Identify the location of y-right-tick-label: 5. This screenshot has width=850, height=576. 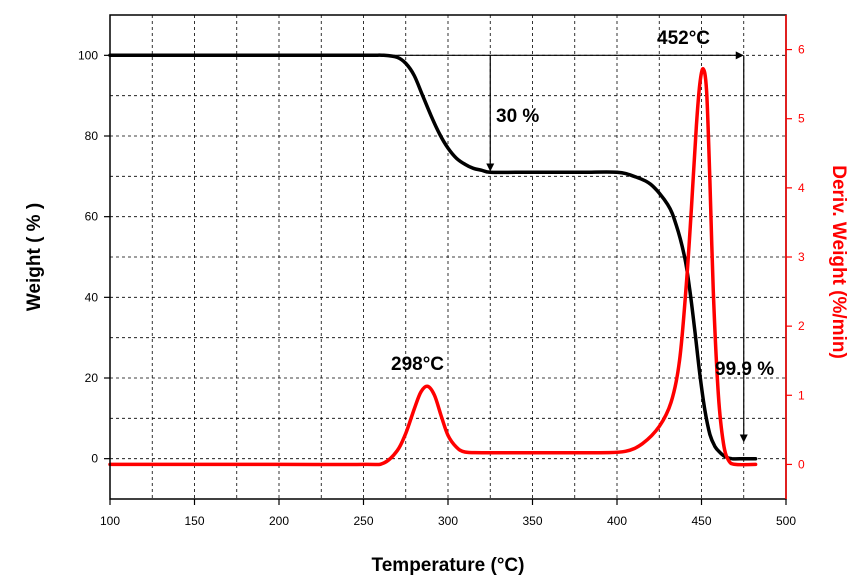
(801, 119).